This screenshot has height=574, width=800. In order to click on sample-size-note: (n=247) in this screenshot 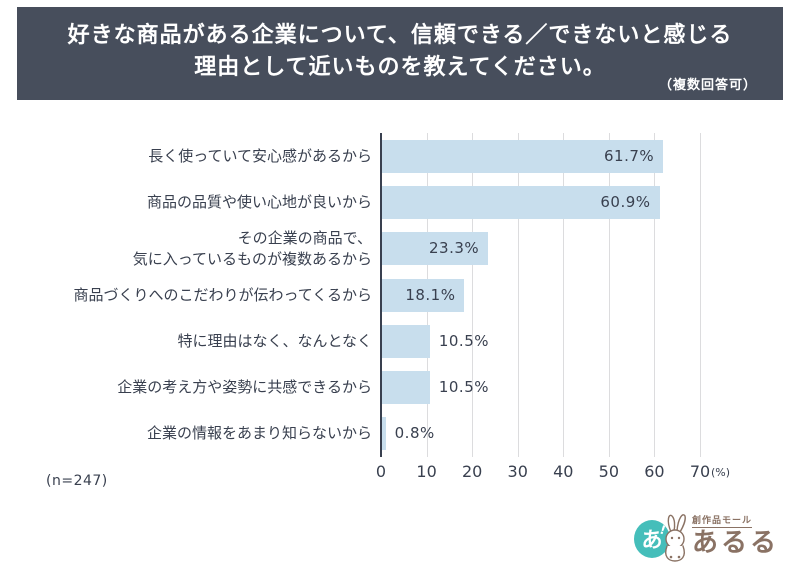, I will do `click(77, 481)`.